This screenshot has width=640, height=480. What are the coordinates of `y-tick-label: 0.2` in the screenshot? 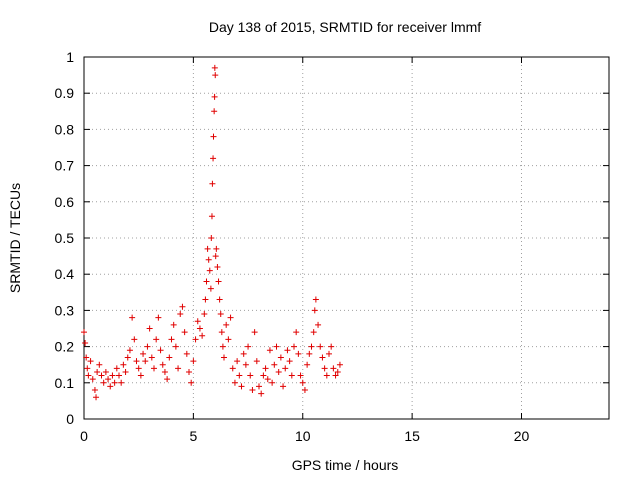 It's located at (65, 347).